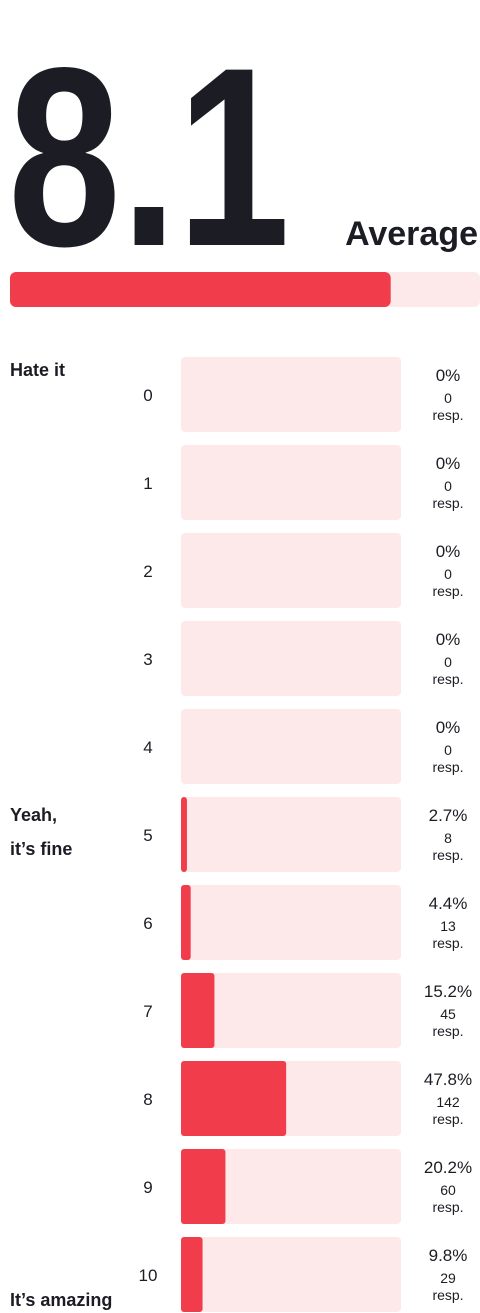  Describe the element at coordinates (33, 815) in the screenshot. I see `scale-label: Yeah,` at that location.